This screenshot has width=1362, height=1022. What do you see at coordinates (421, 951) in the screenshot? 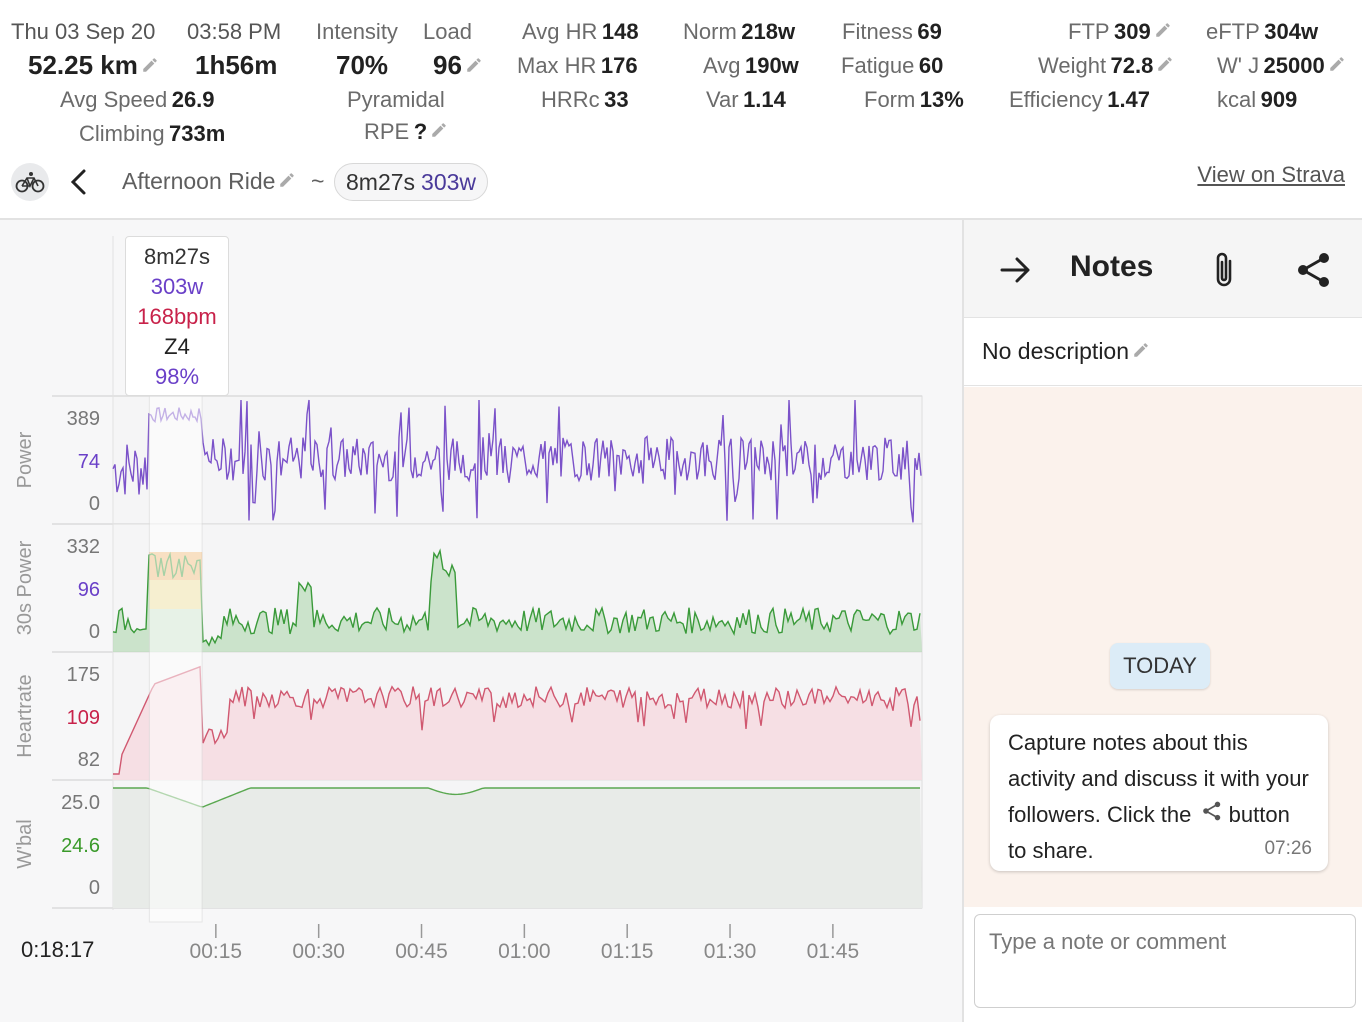
I see `x-tick-label: 00:45` at bounding box center [421, 951].